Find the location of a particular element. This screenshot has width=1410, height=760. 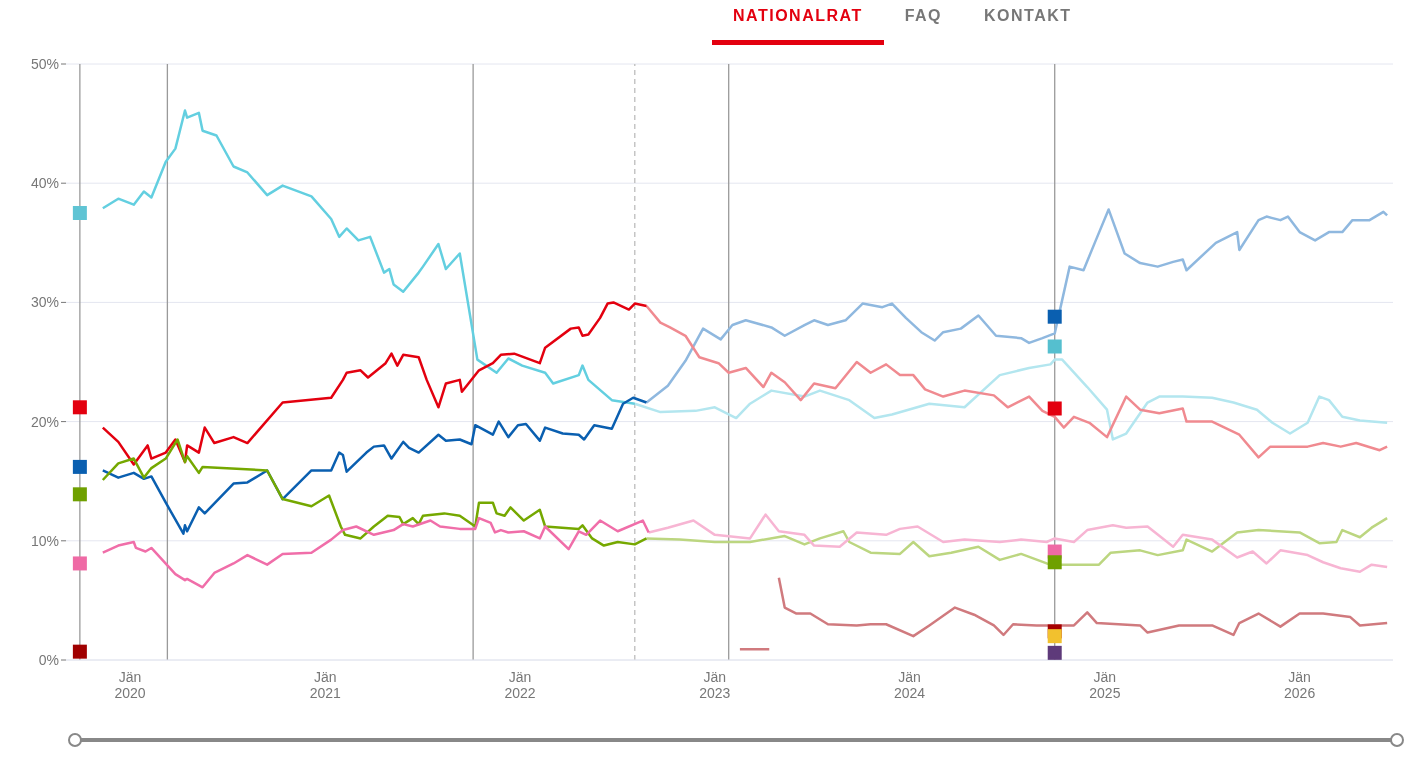

text: FAQ is located at coordinates (923, 16).